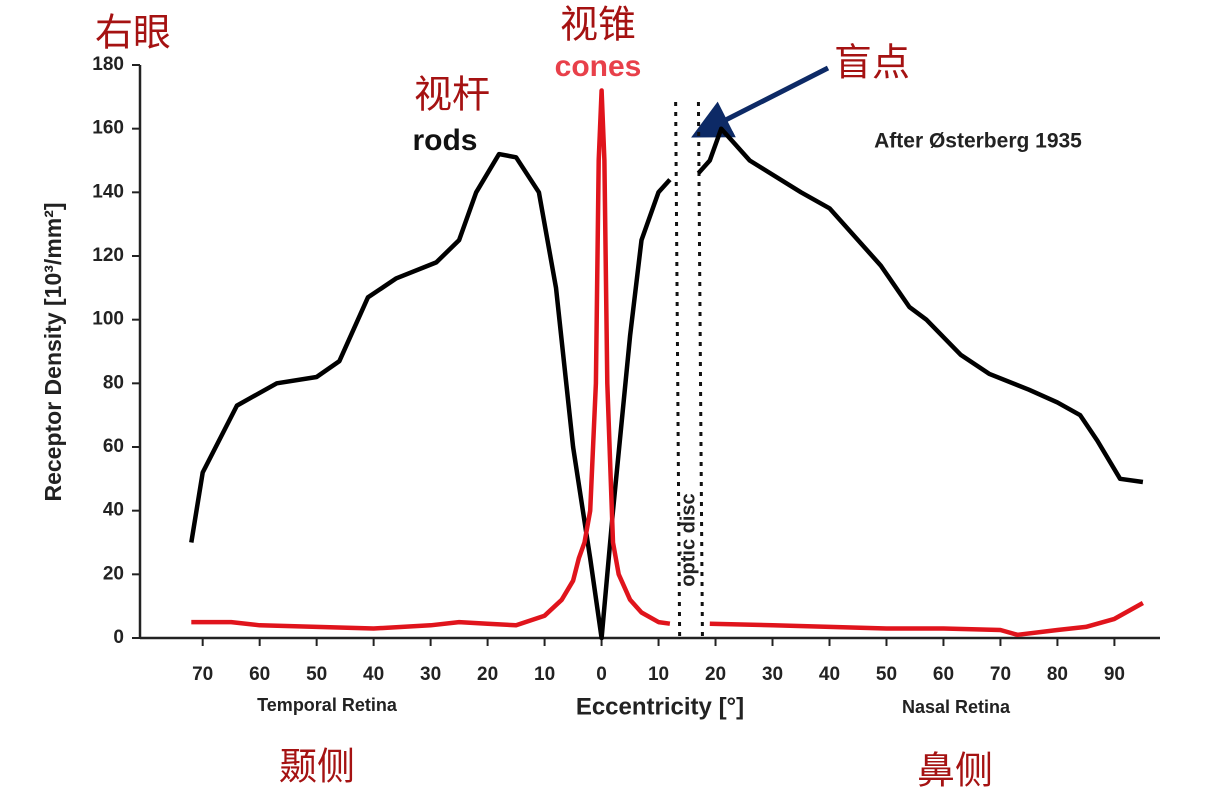  I want to click on y-axis-label: Receptor Density [10³/mm²], so click(53, 351).